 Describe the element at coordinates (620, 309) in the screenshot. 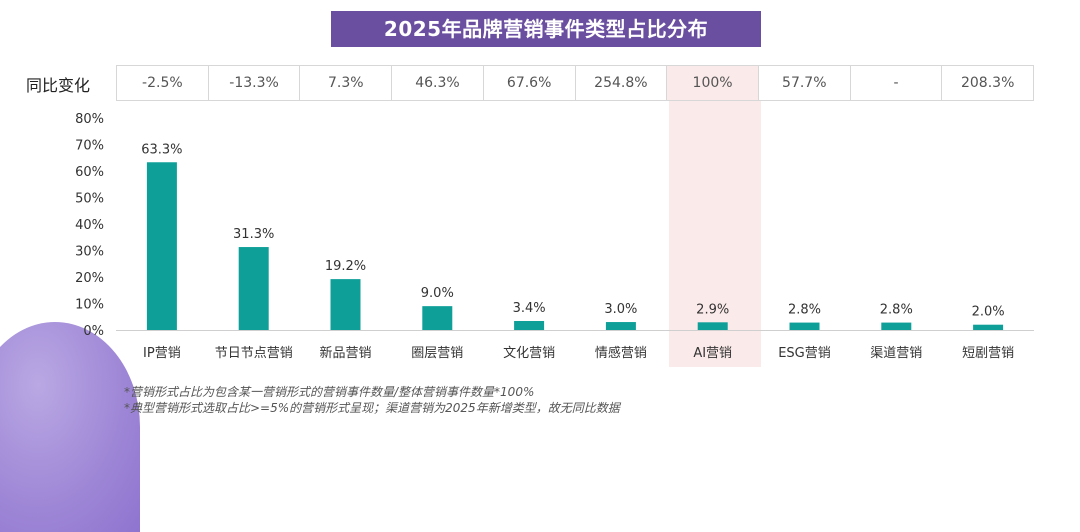

I see `data-label: 3.0%` at that location.